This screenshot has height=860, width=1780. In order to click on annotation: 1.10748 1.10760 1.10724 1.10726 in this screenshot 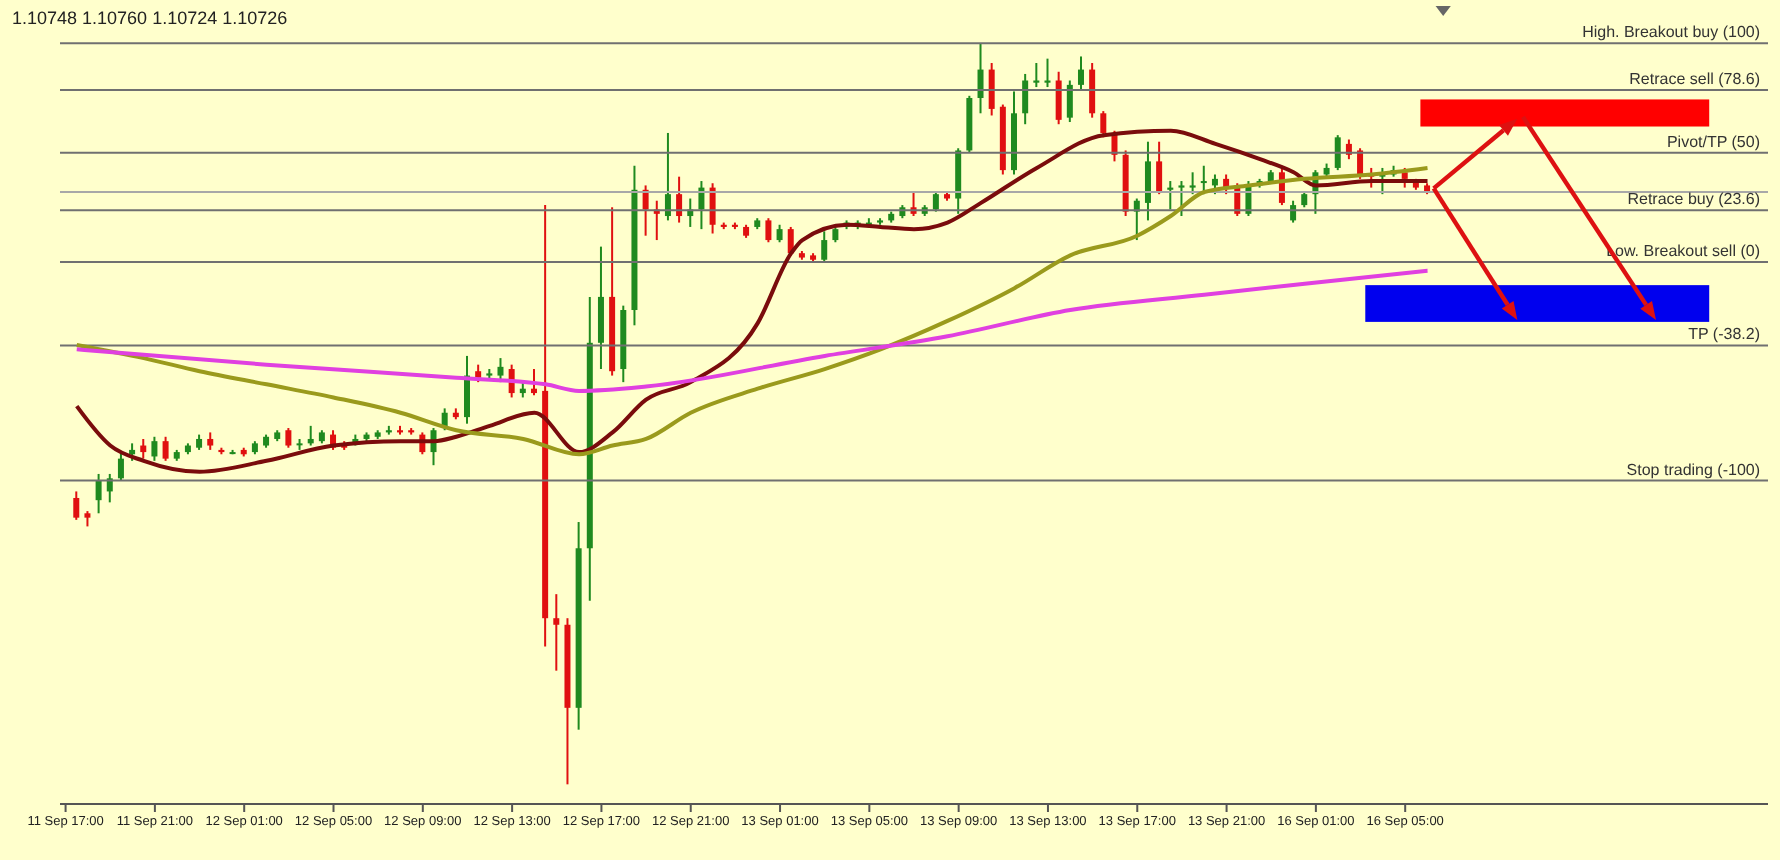, I will do `click(150, 18)`.